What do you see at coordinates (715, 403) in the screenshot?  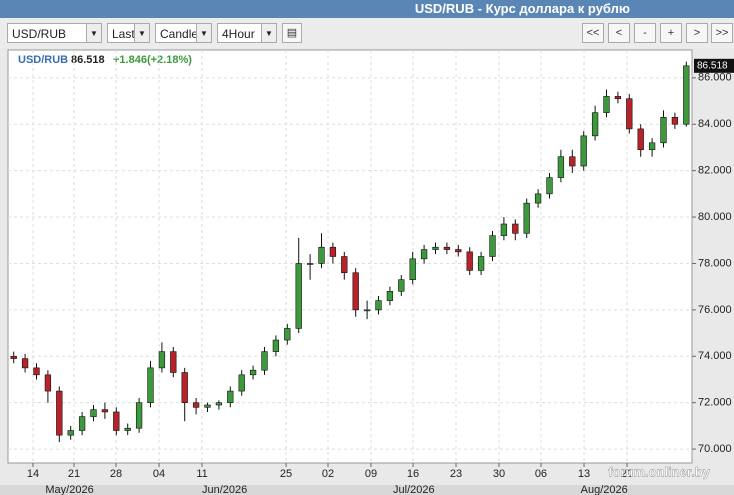 I see `y-tick-label: 72.000` at bounding box center [715, 403].